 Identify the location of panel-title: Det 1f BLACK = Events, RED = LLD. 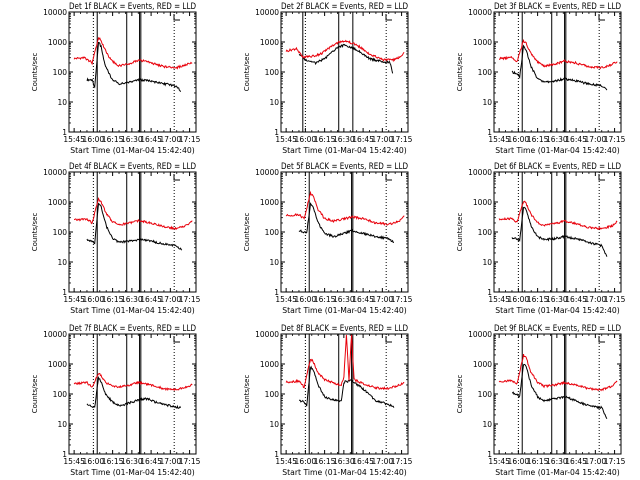
(132, 7).